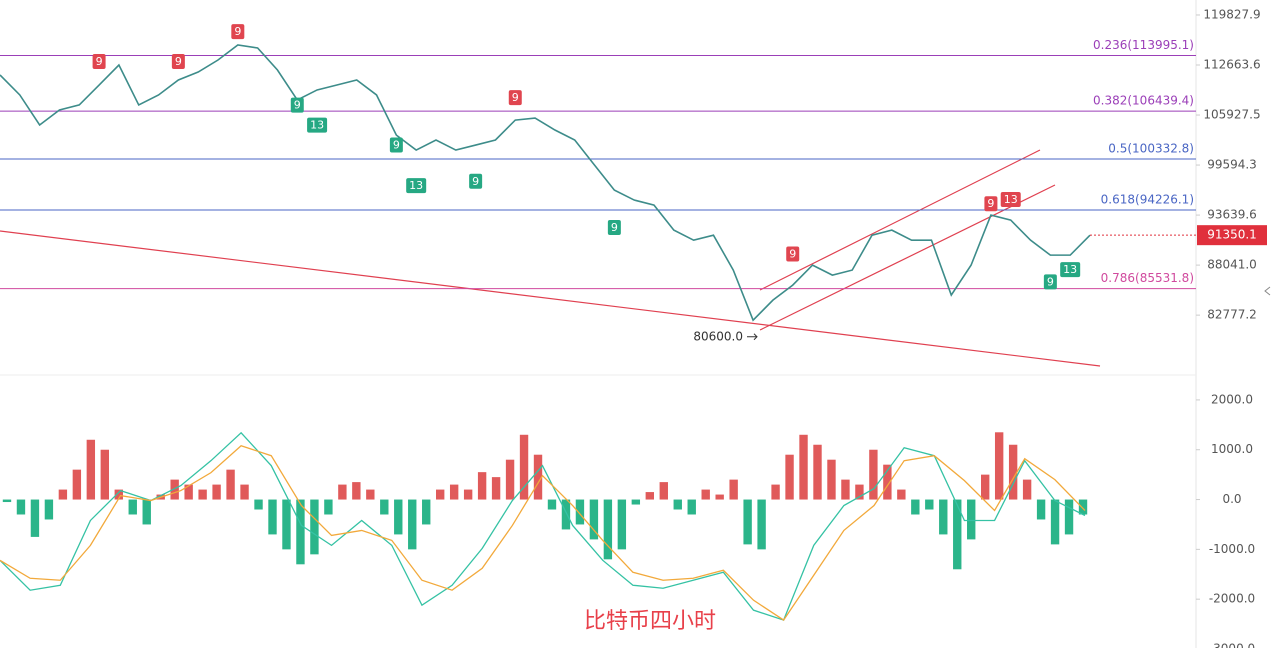 The height and width of the screenshot is (648, 1283). I want to click on last-price-box, so click(1232, 235).